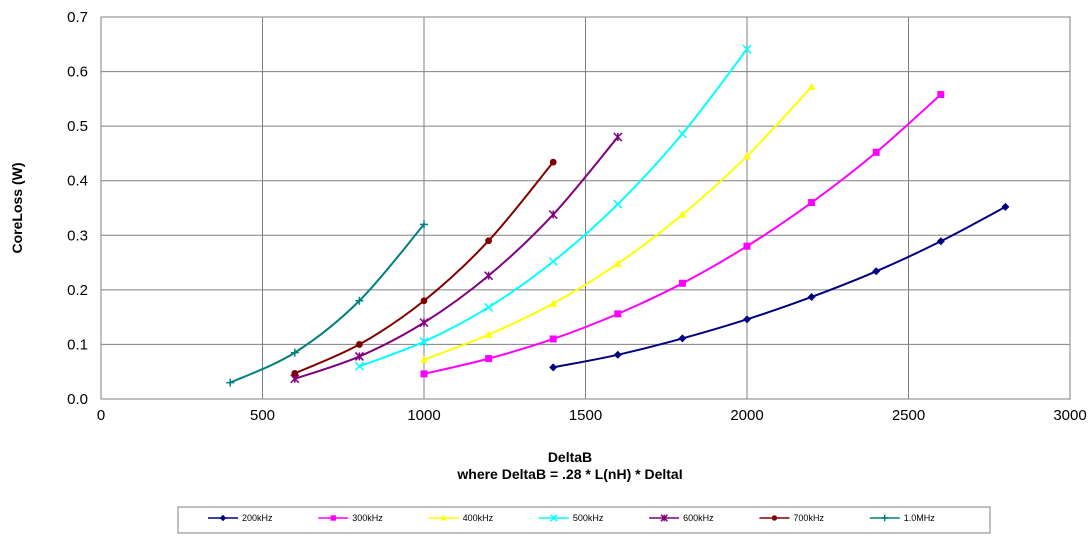  I want to click on legend-label: 300kHz, so click(367, 518).